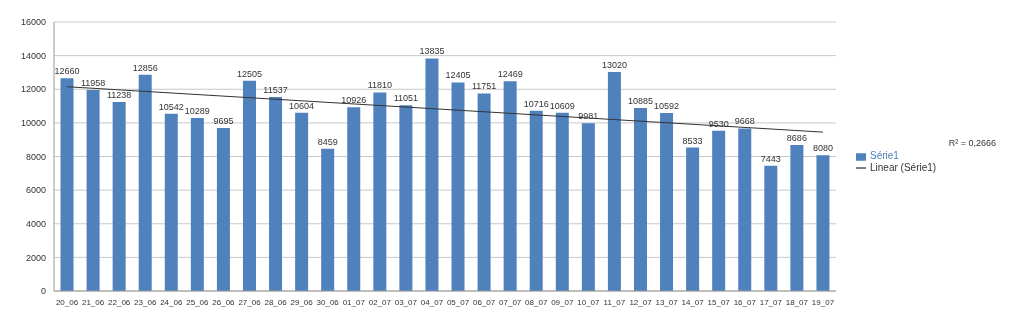  I want to click on legend-label: Série1, so click(884, 156).